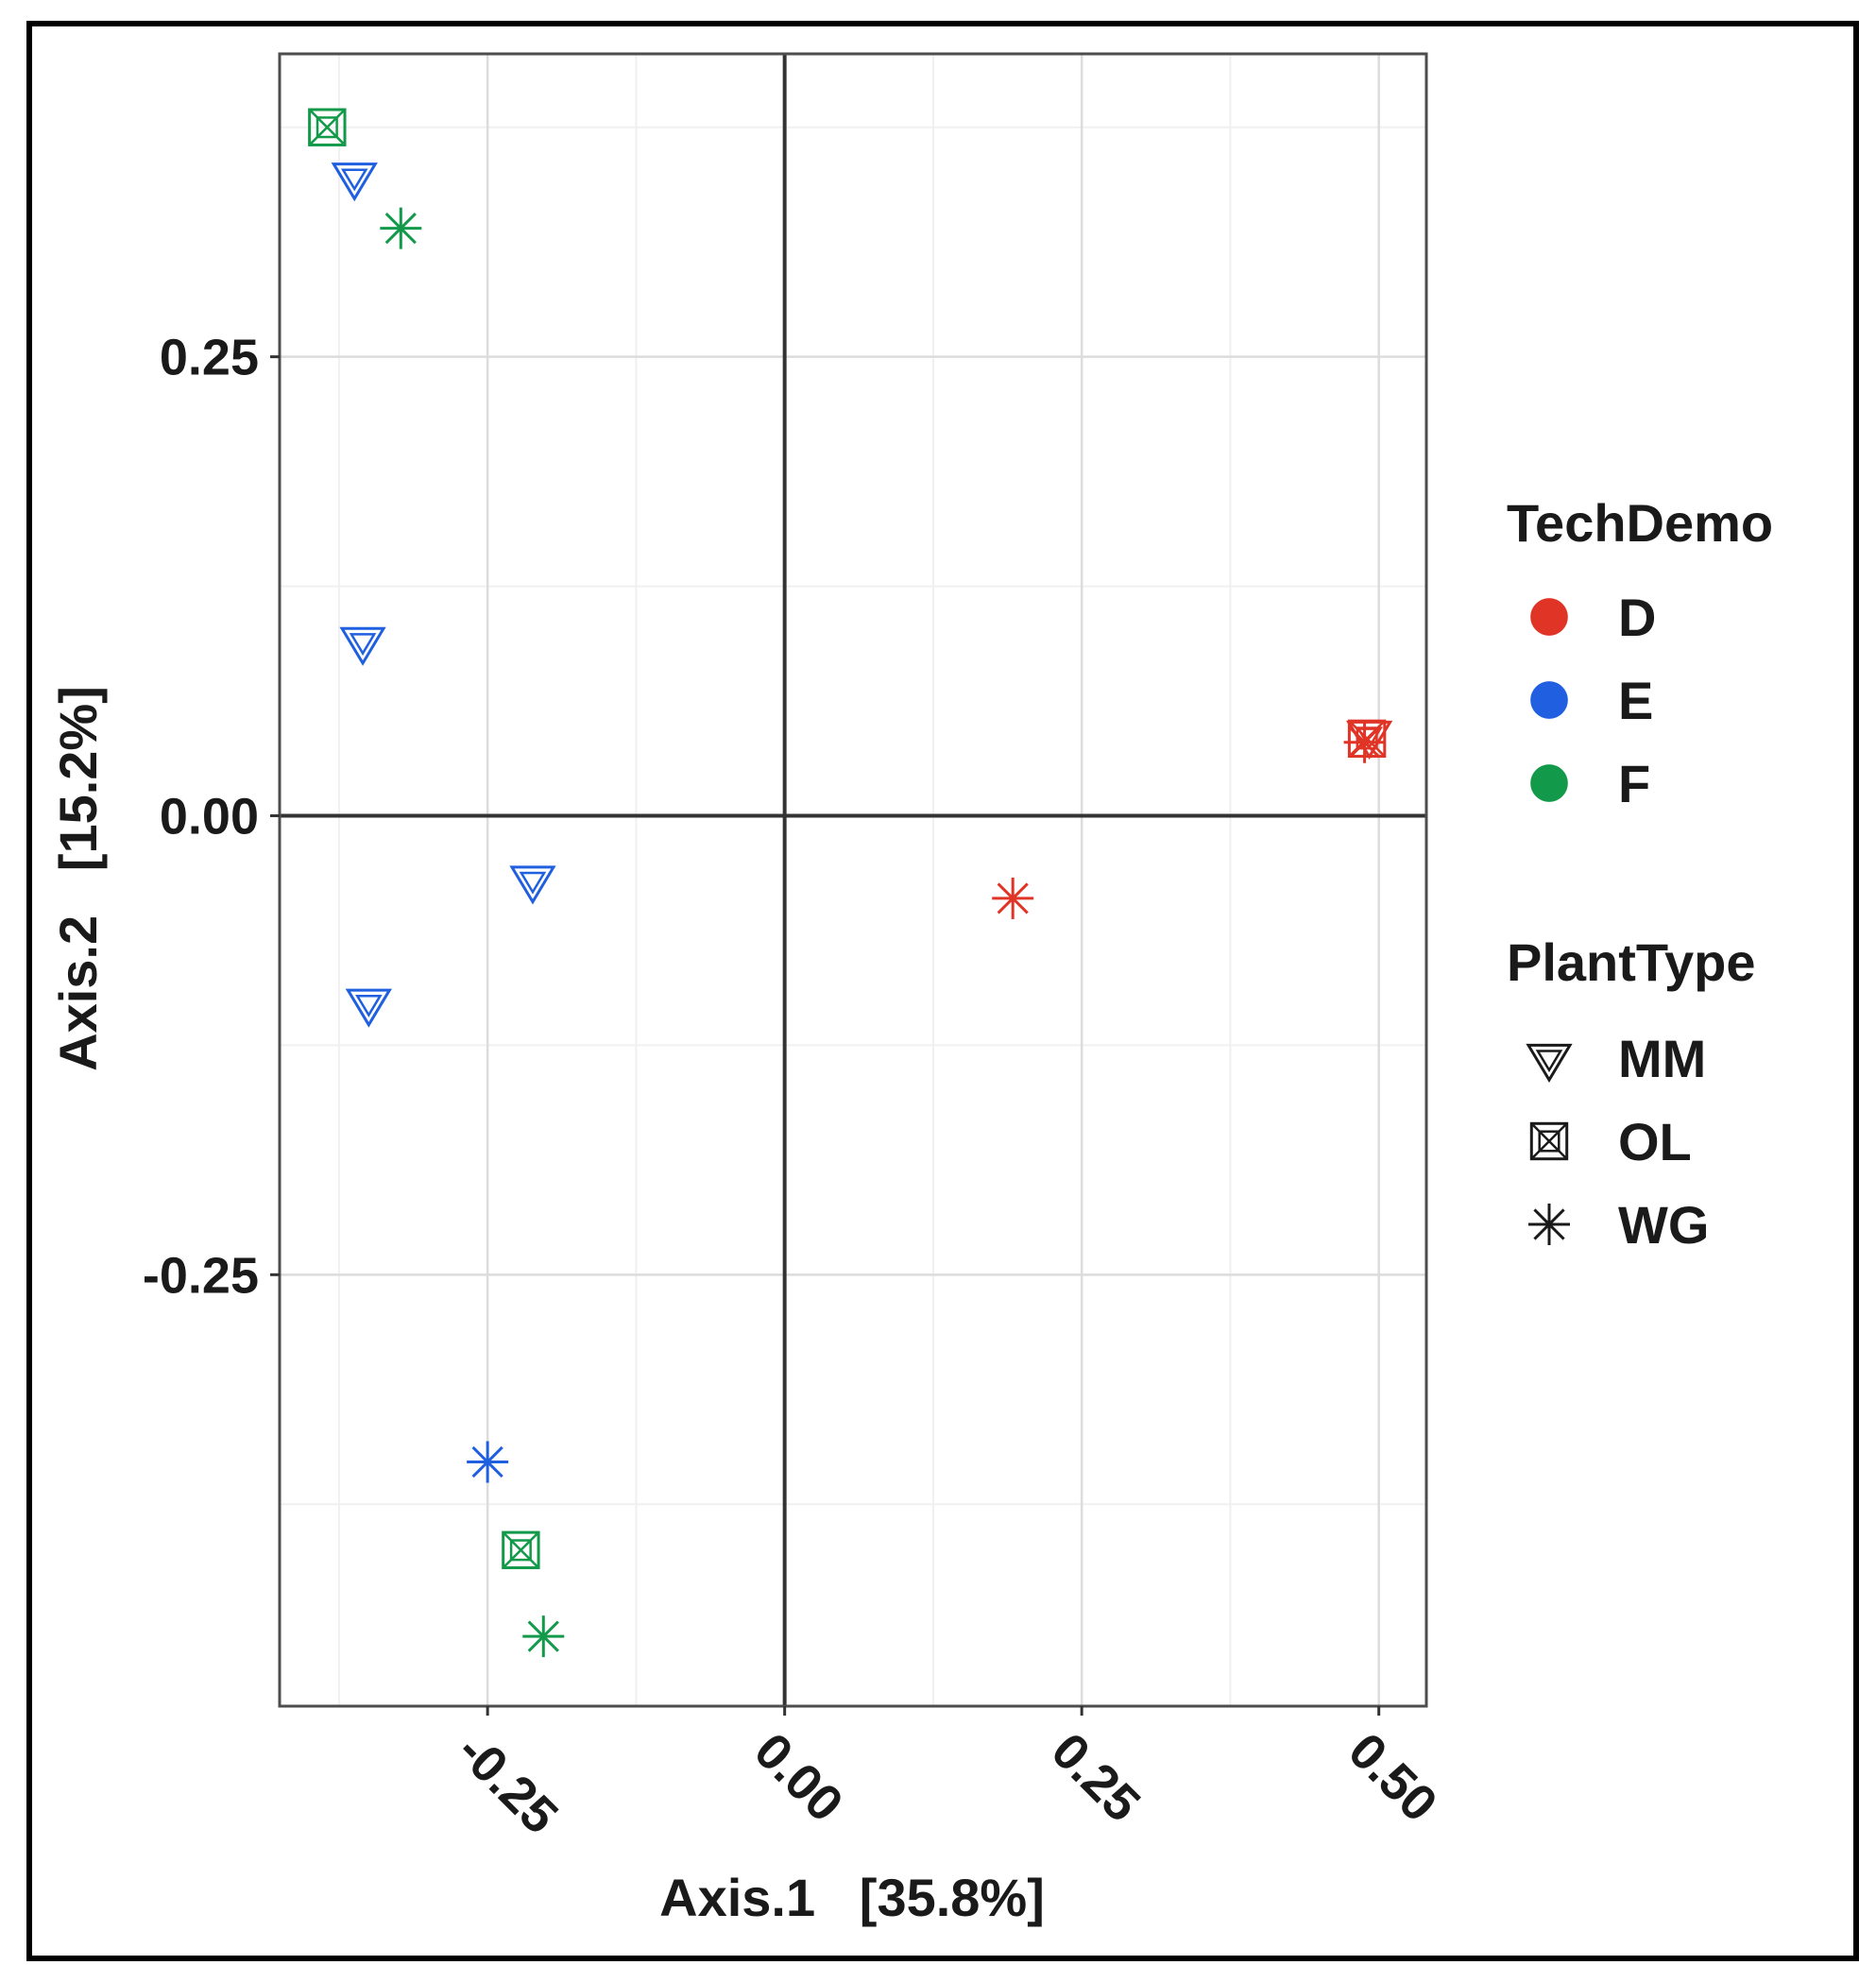 This screenshot has height=1982, width=1876. Describe the element at coordinates (78, 878) in the screenshot. I see `y-axis-title: Axis.2 [15.2%]` at that location.